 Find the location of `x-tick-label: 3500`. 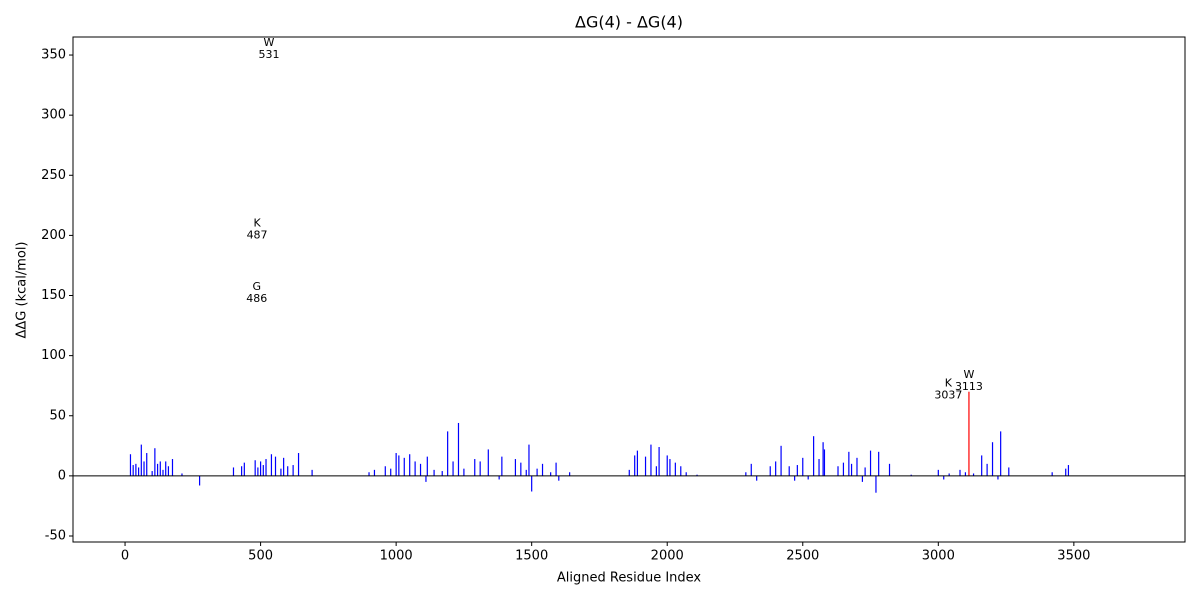

x-tick-label: 3500 is located at coordinates (1073, 556).